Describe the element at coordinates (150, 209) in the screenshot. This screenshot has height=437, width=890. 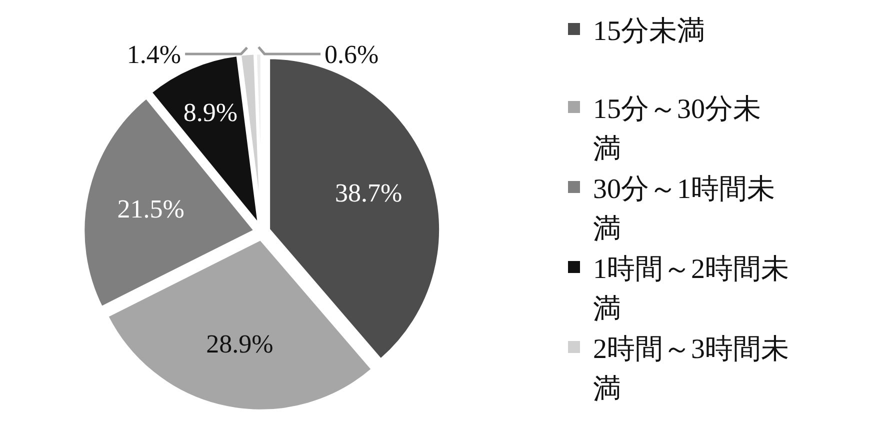
I see `data-label: 21.5%` at that location.